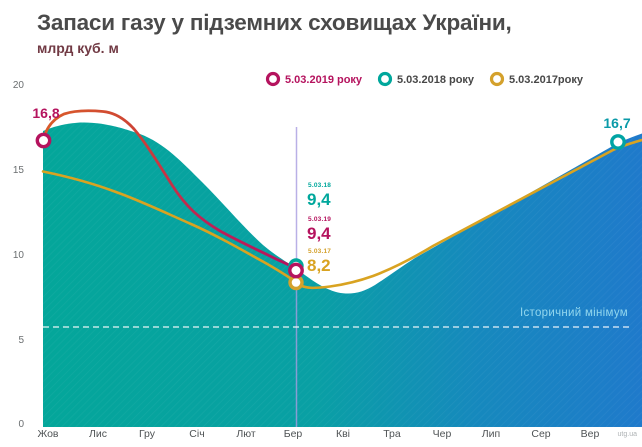 This screenshot has width=642, height=447. Describe the element at coordinates (98, 434) in the screenshot. I see `x-tick-month: Лис` at that location.